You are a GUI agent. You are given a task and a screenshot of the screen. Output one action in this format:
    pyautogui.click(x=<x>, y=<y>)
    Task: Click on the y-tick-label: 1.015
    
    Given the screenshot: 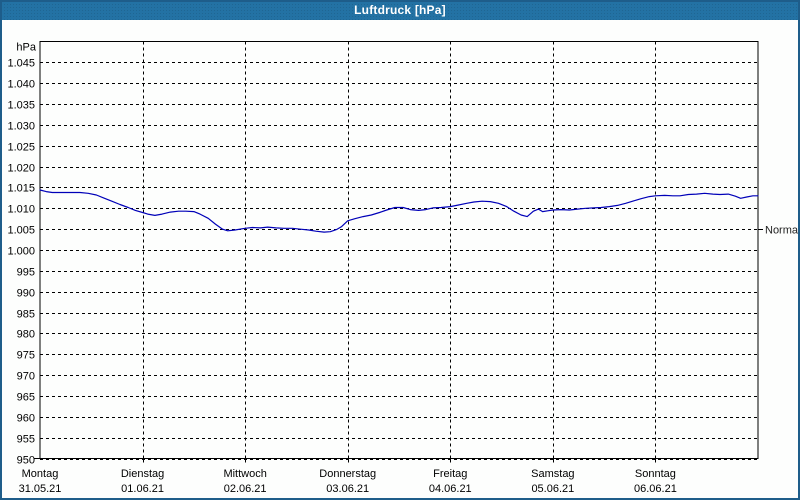 What is the action you would take?
    pyautogui.click(x=21, y=189)
    